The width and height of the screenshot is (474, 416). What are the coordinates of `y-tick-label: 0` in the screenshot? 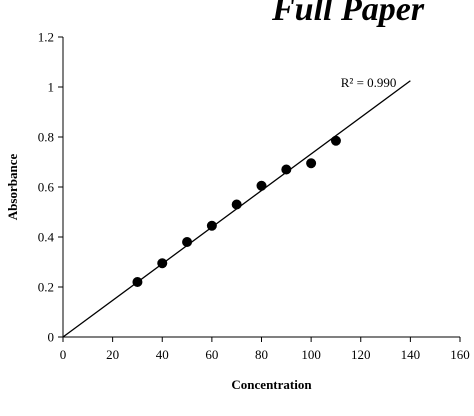 It's located at (51, 337).